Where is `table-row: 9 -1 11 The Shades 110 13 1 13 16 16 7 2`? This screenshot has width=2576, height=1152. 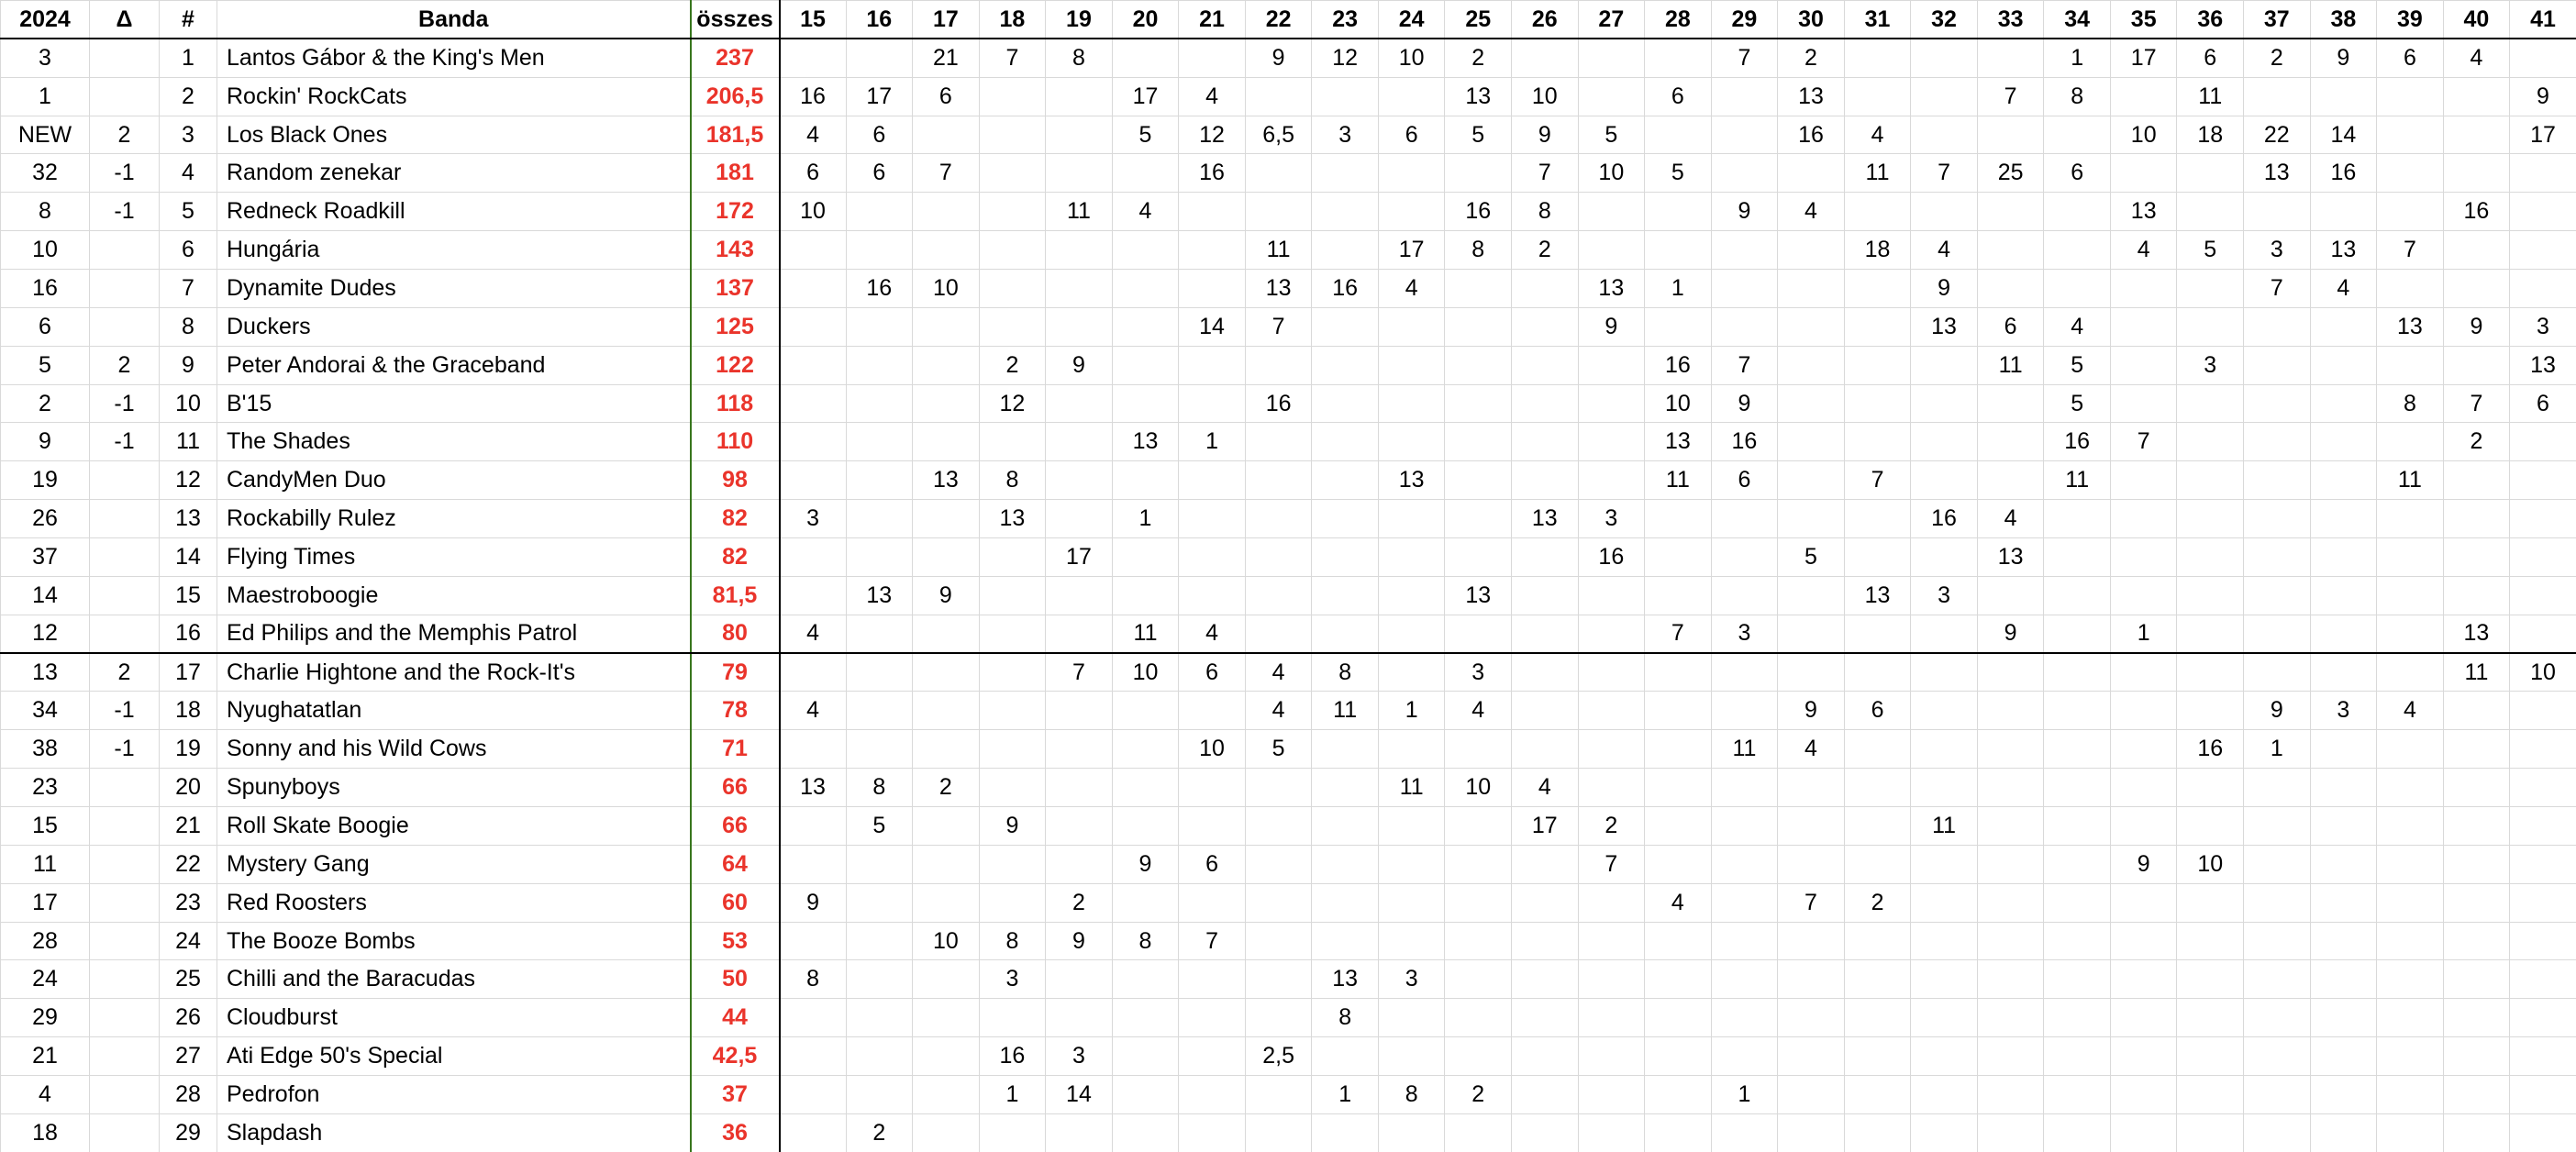
table-row: 9 -1 11 The Shades 110 13 1 13 16 16 7 2 is located at coordinates (1288, 442).